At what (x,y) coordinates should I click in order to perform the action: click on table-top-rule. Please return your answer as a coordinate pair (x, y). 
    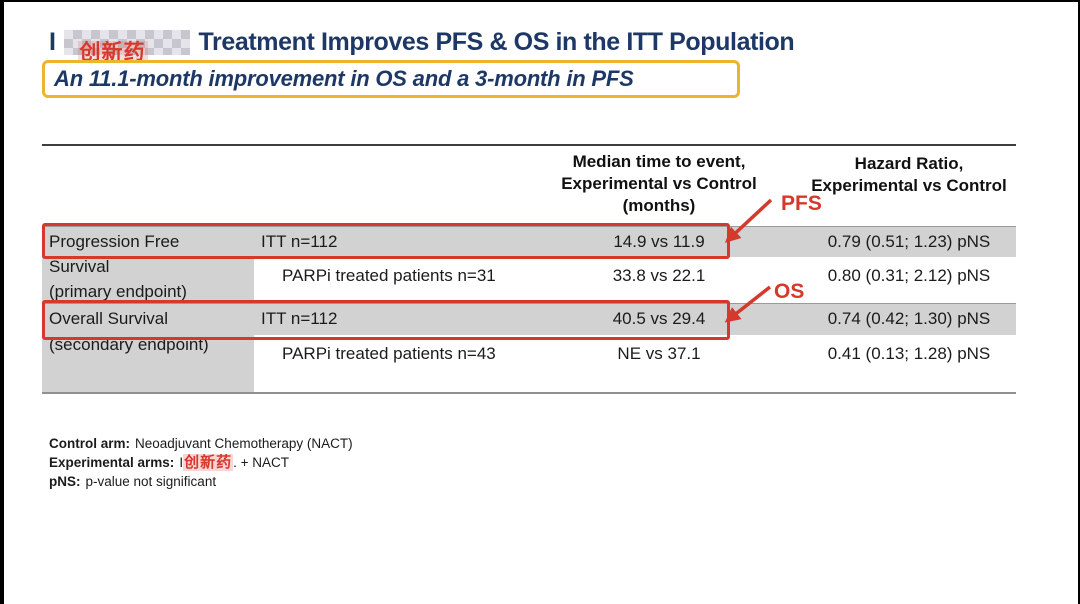
    Looking at the image, I should click on (529, 145).